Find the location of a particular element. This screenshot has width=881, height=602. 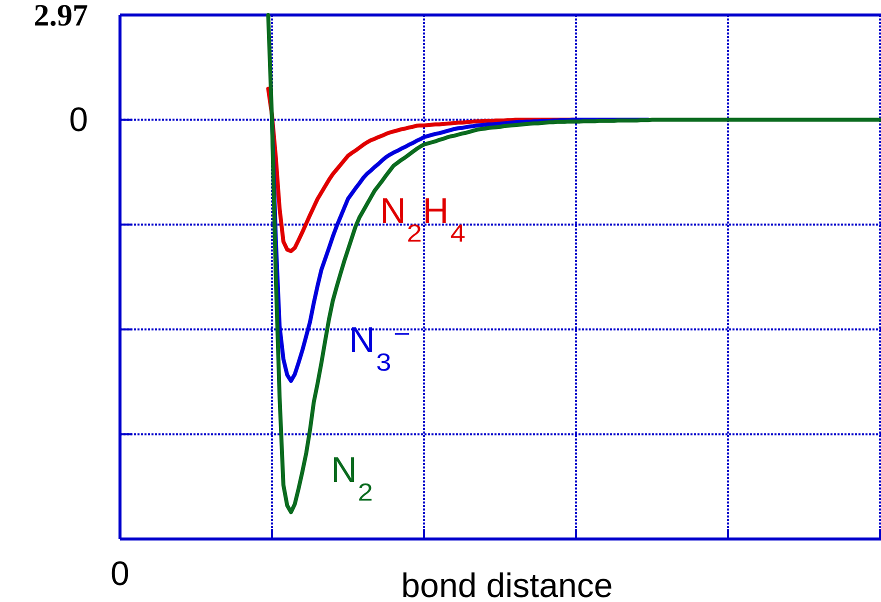

y-tick-label: 2.97 is located at coordinates (61, 16).